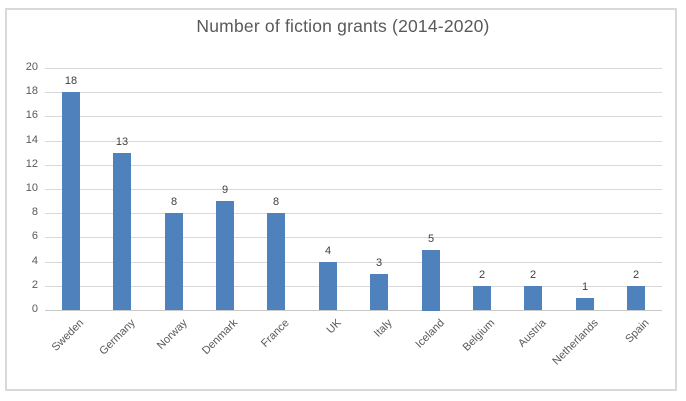 The height and width of the screenshot is (401, 686). I want to click on y-tick-label: 10, so click(31, 188).